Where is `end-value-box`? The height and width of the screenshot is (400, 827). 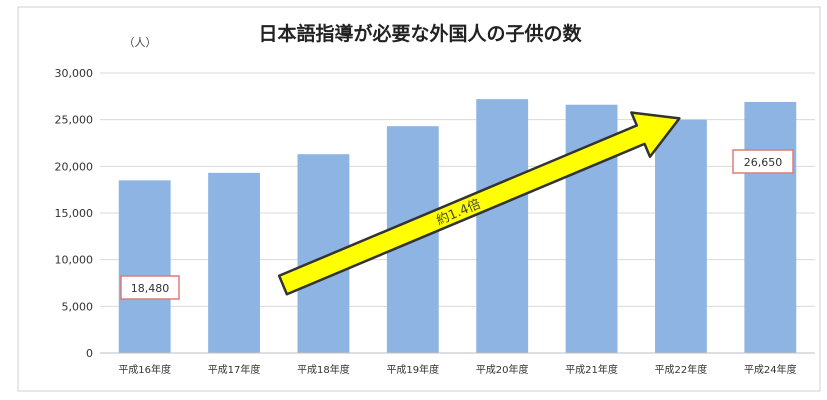 end-value-box is located at coordinates (763, 161).